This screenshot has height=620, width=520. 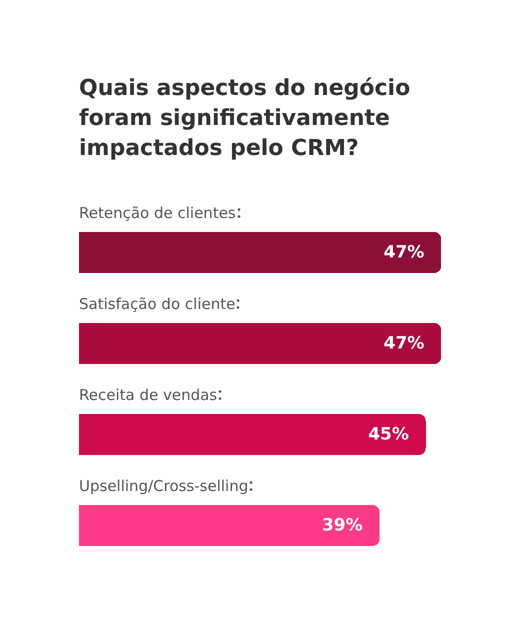 I want to click on chart-title: Quais aspectos do negócio foram significativamente impactados pelo CRM?, so click(x=245, y=119).